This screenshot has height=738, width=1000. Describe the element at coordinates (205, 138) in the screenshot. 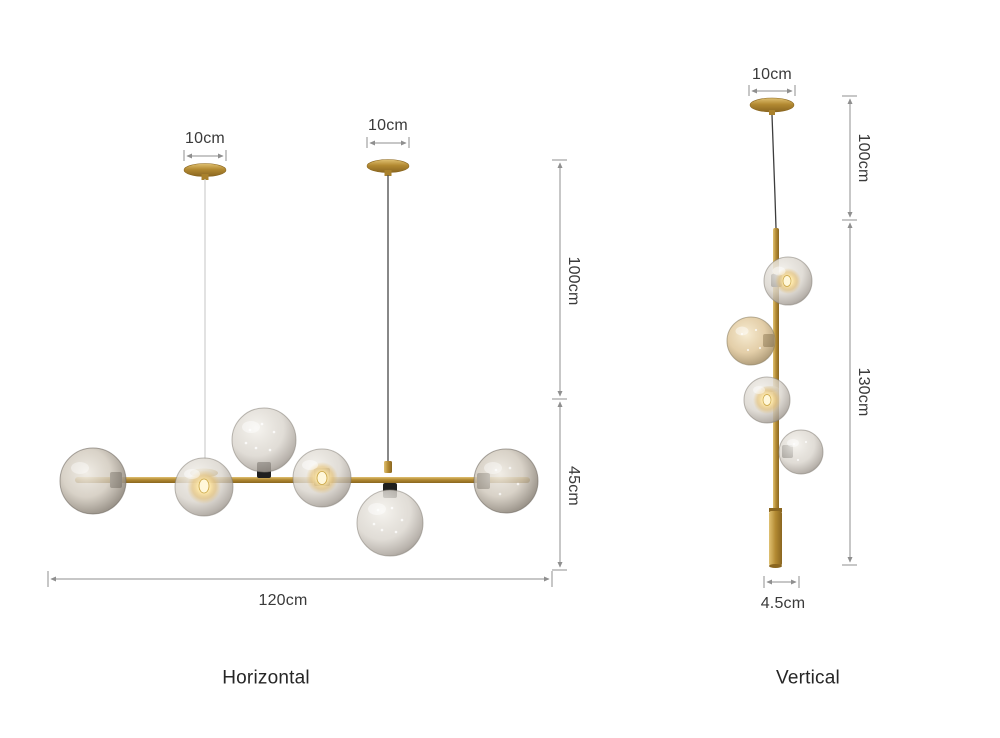

I see `horizontal-canopy1-size-label: 10cm` at that location.